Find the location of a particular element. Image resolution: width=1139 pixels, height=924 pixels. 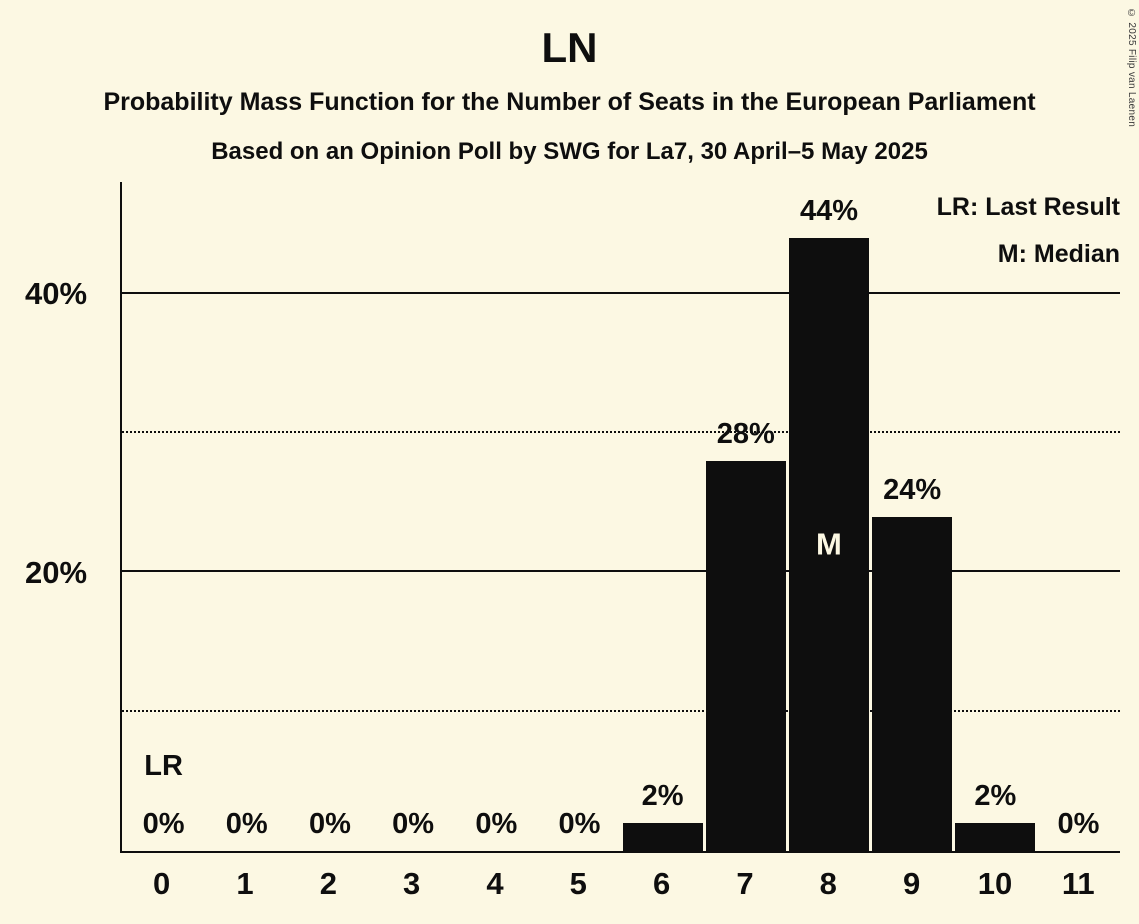

bar-slot-6: 2% is located at coordinates (662, 516).